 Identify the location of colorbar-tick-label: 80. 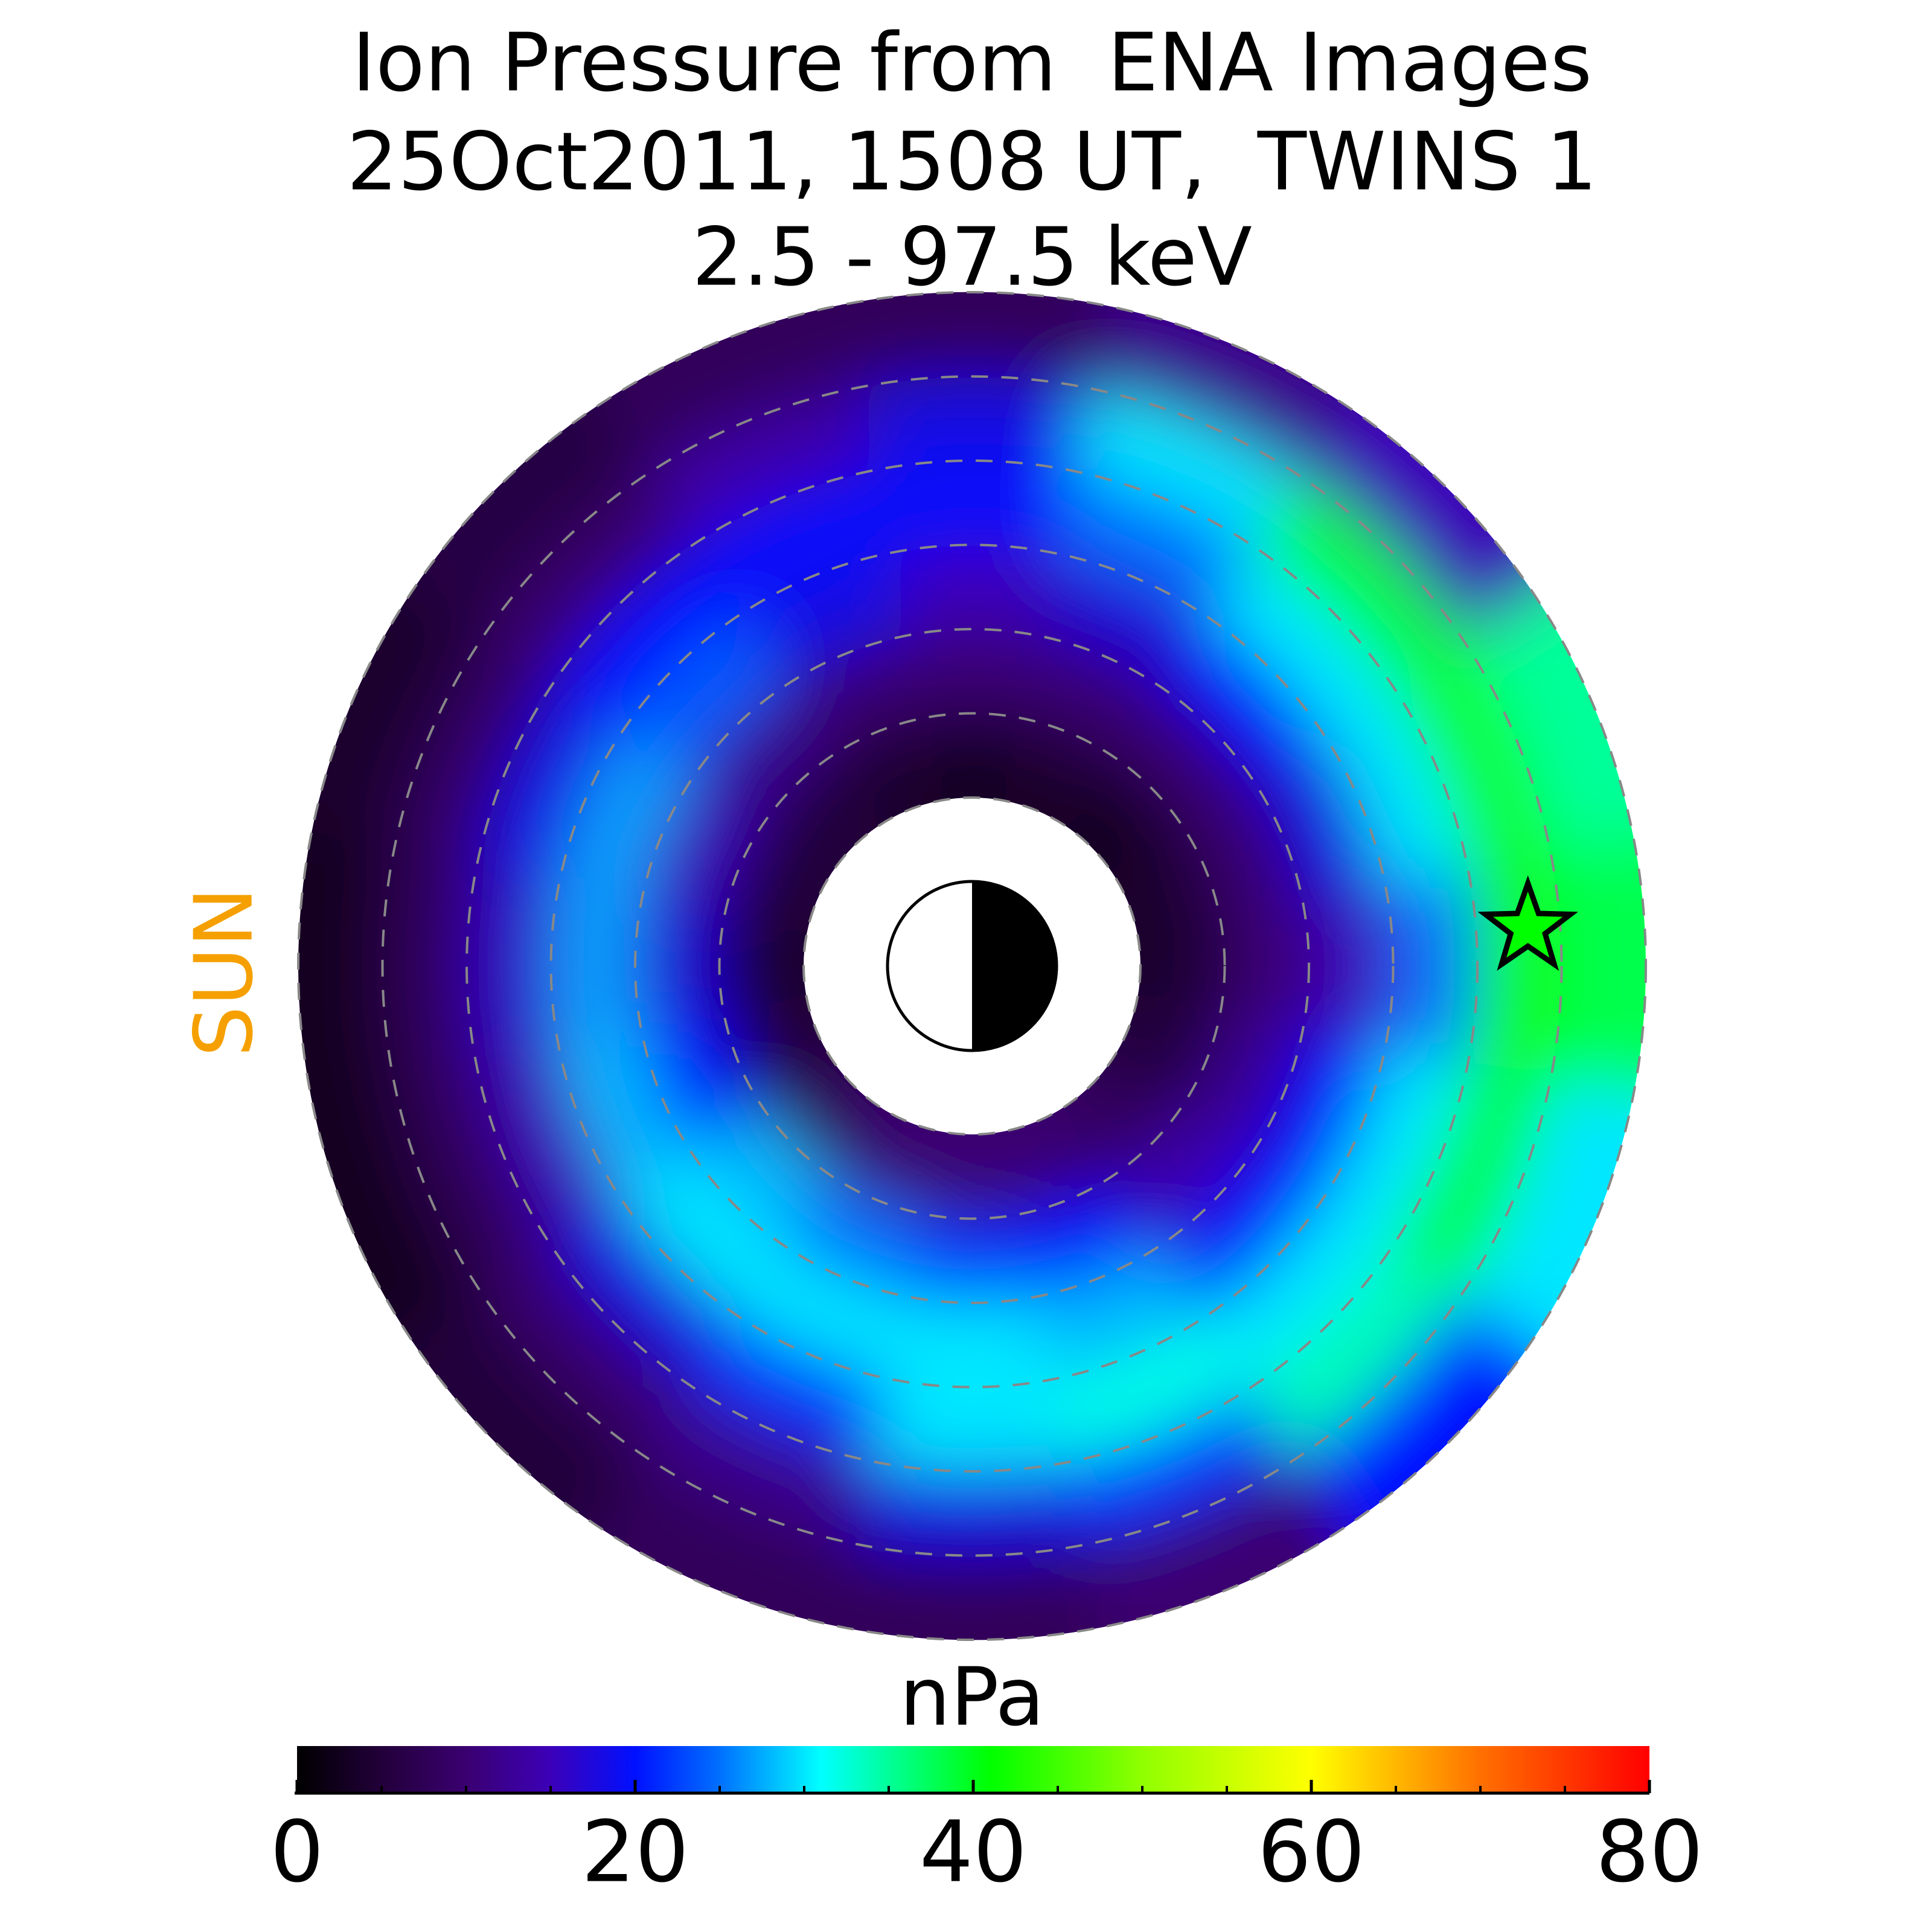
(1650, 1853).